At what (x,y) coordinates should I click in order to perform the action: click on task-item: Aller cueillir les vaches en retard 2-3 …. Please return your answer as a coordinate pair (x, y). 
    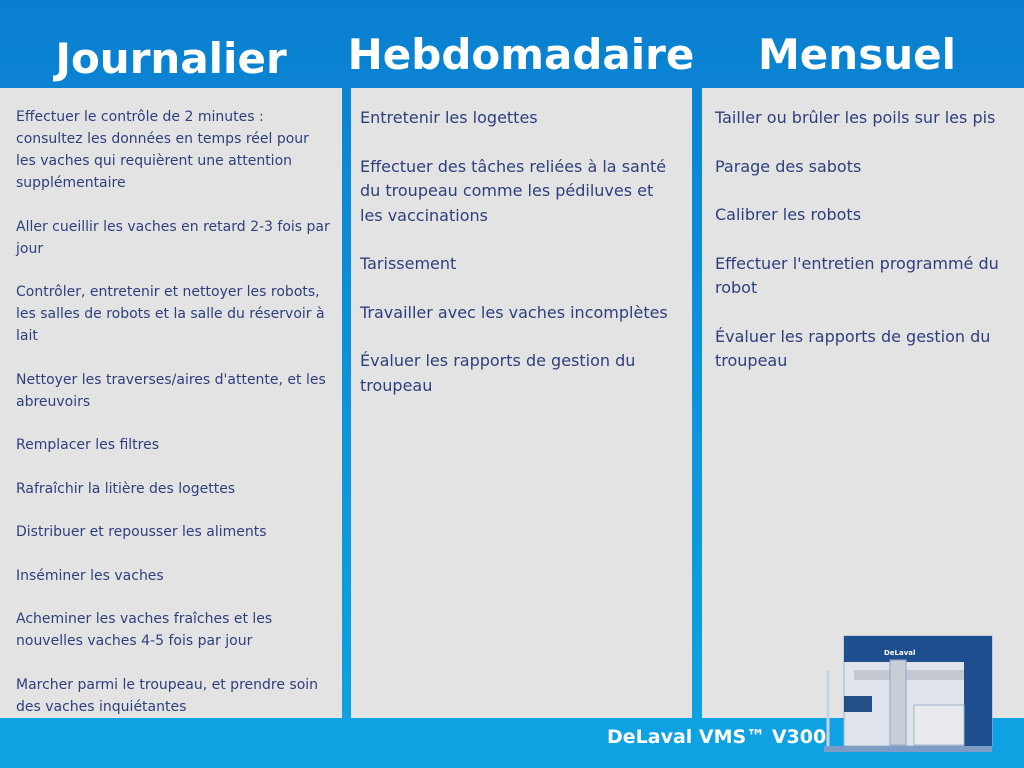
    Looking at the image, I should click on (173, 237).